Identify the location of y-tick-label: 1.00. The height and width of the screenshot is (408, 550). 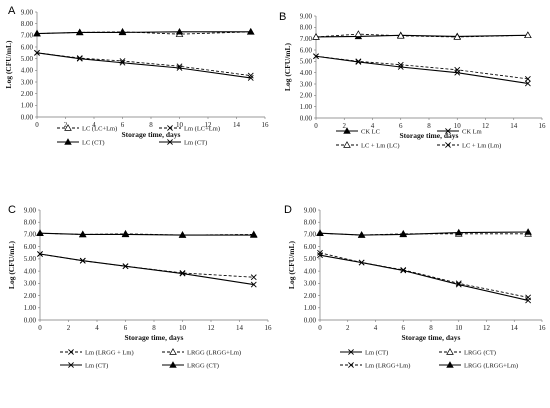
(30, 308).